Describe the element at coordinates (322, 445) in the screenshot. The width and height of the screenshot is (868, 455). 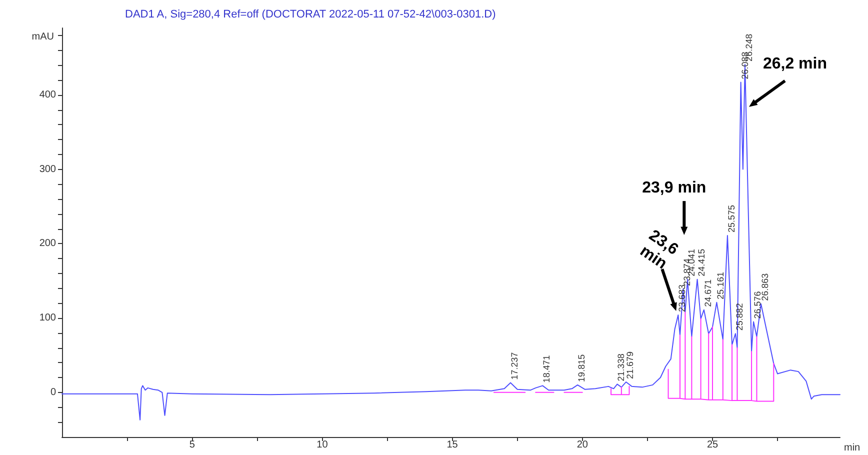
I see `x-tick-label: 10` at that location.